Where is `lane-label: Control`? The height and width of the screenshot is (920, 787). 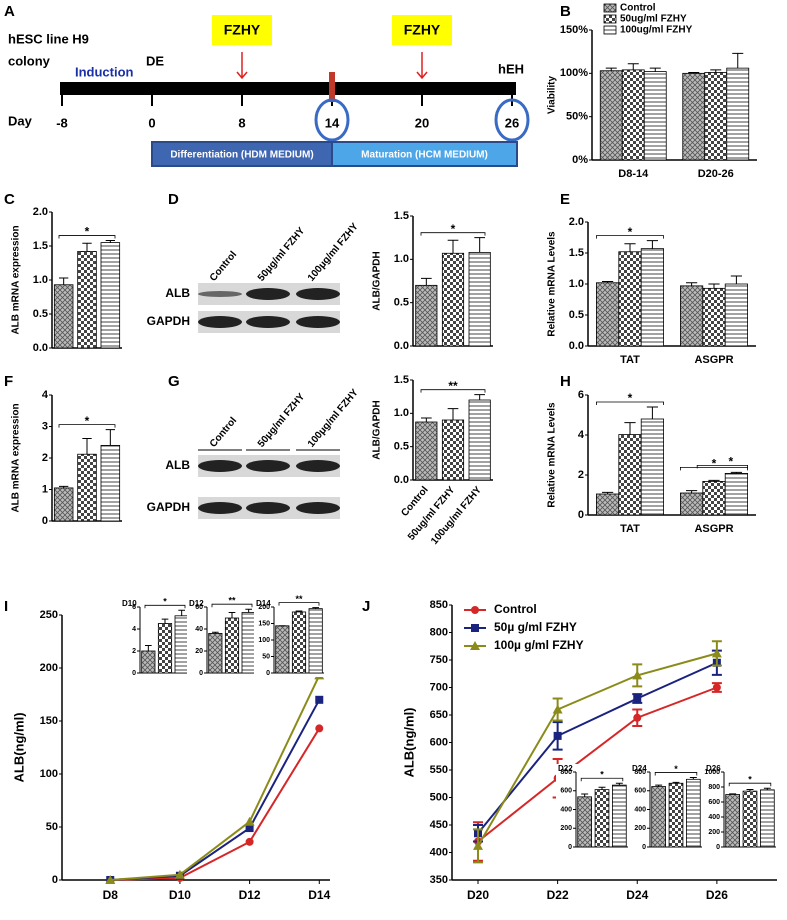 lane-label: Control is located at coordinates (223, 432).